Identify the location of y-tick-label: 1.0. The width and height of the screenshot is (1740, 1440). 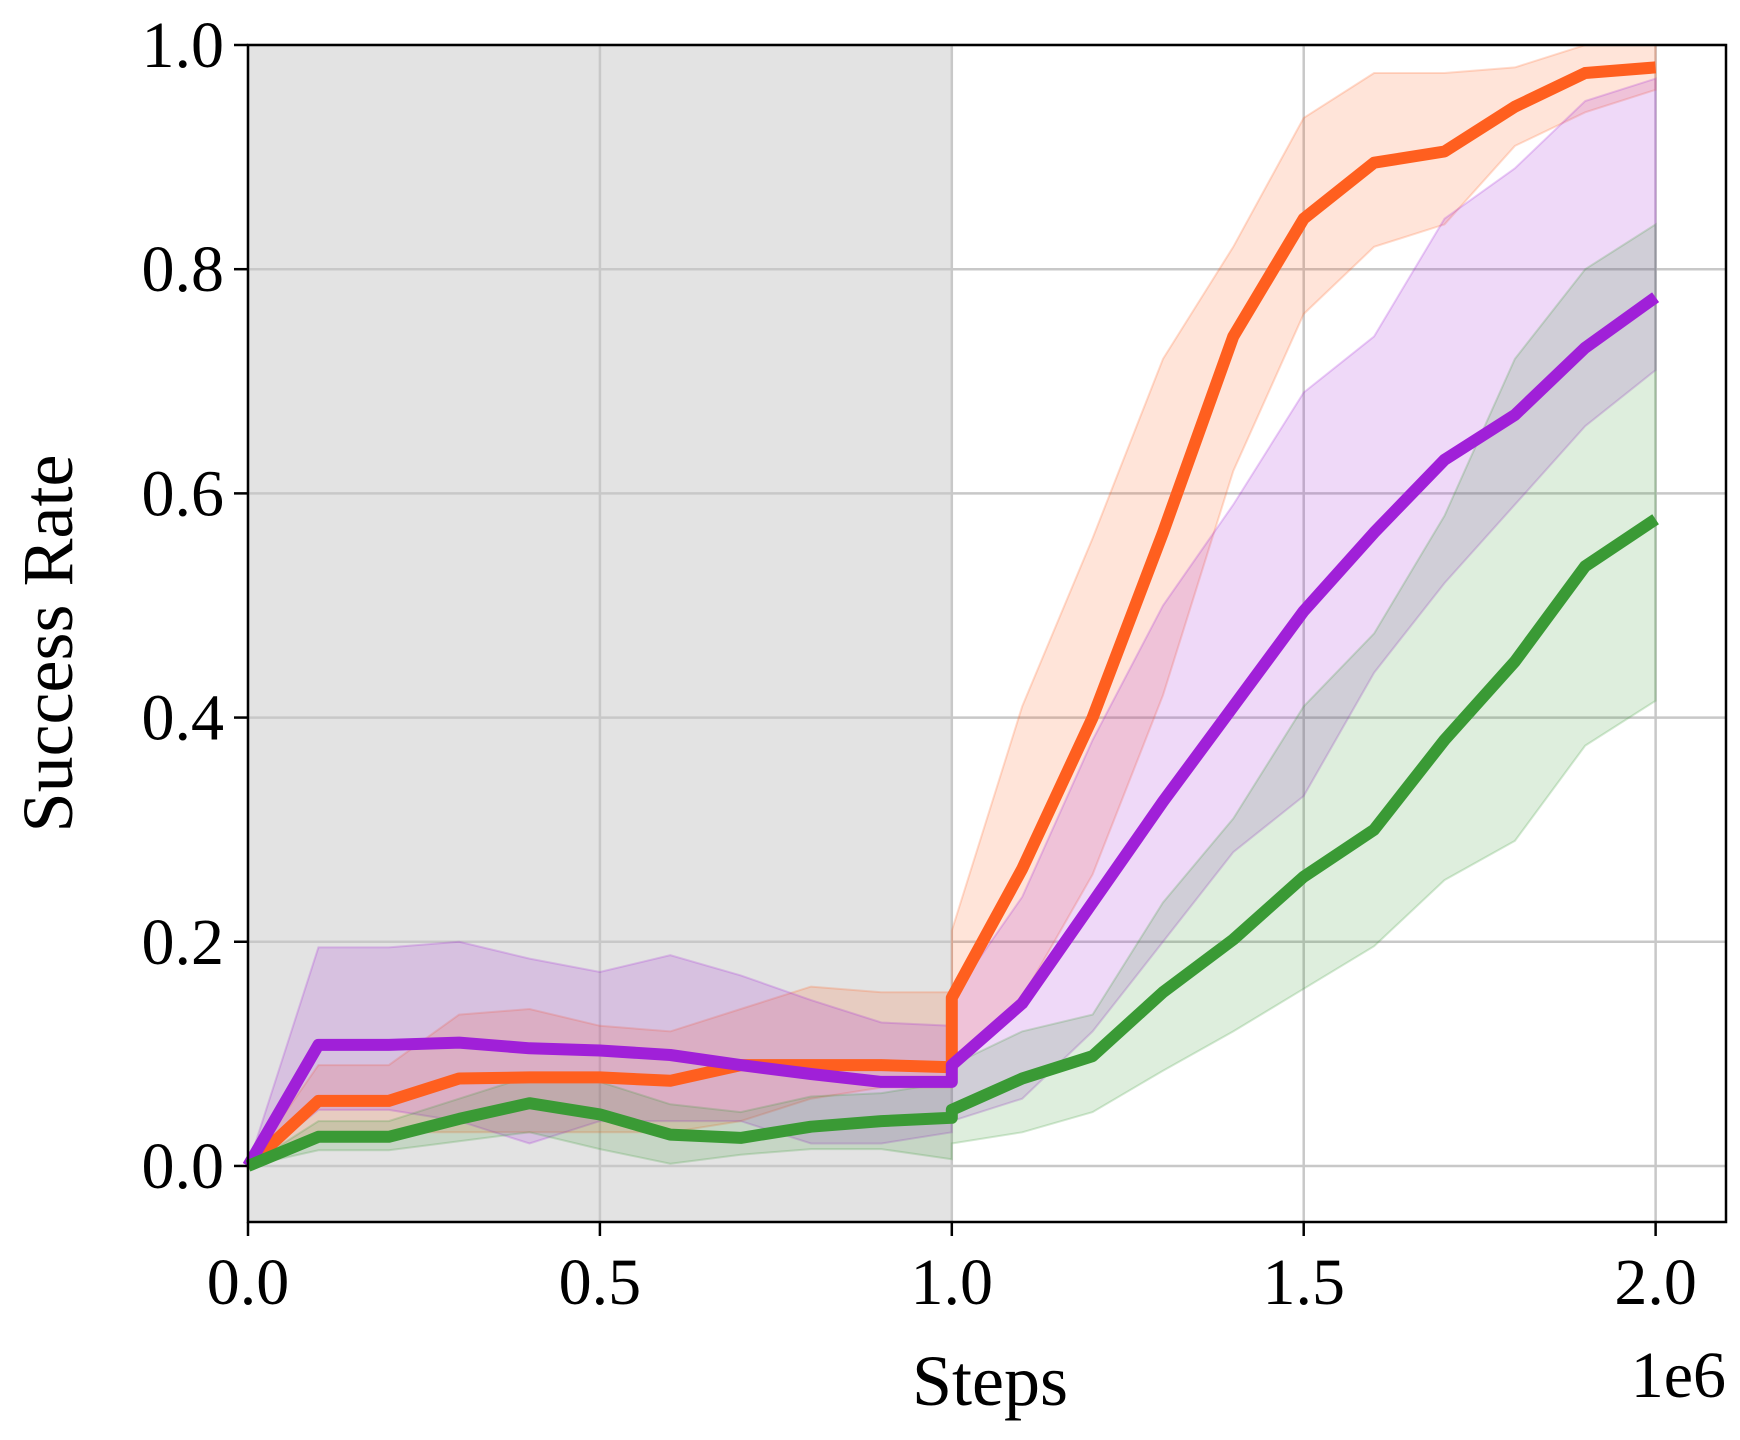
(183, 45).